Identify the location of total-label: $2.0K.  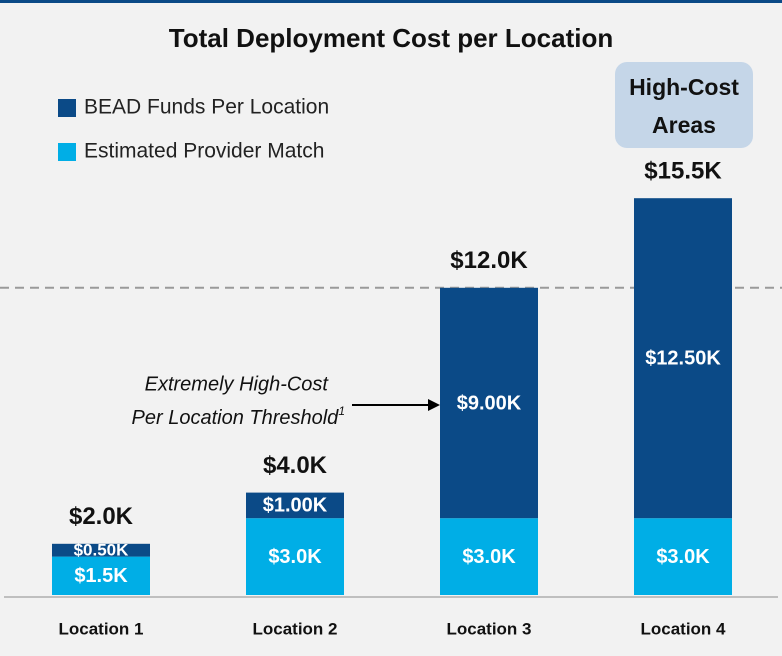
(101, 516).